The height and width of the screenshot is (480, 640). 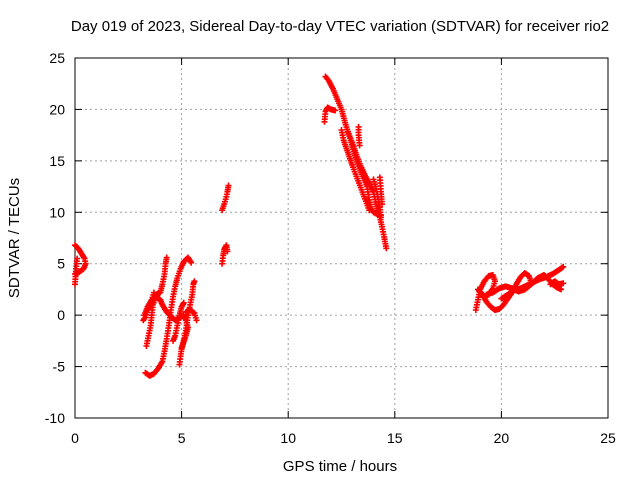 I want to click on y-tick-label: 25, so click(x=57, y=58).